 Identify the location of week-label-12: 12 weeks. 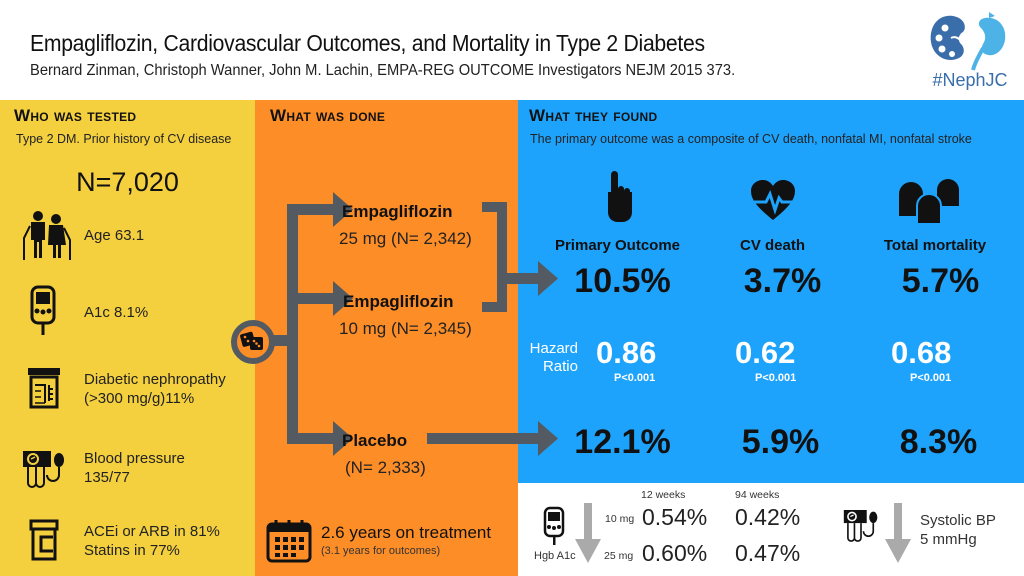
(663, 495).